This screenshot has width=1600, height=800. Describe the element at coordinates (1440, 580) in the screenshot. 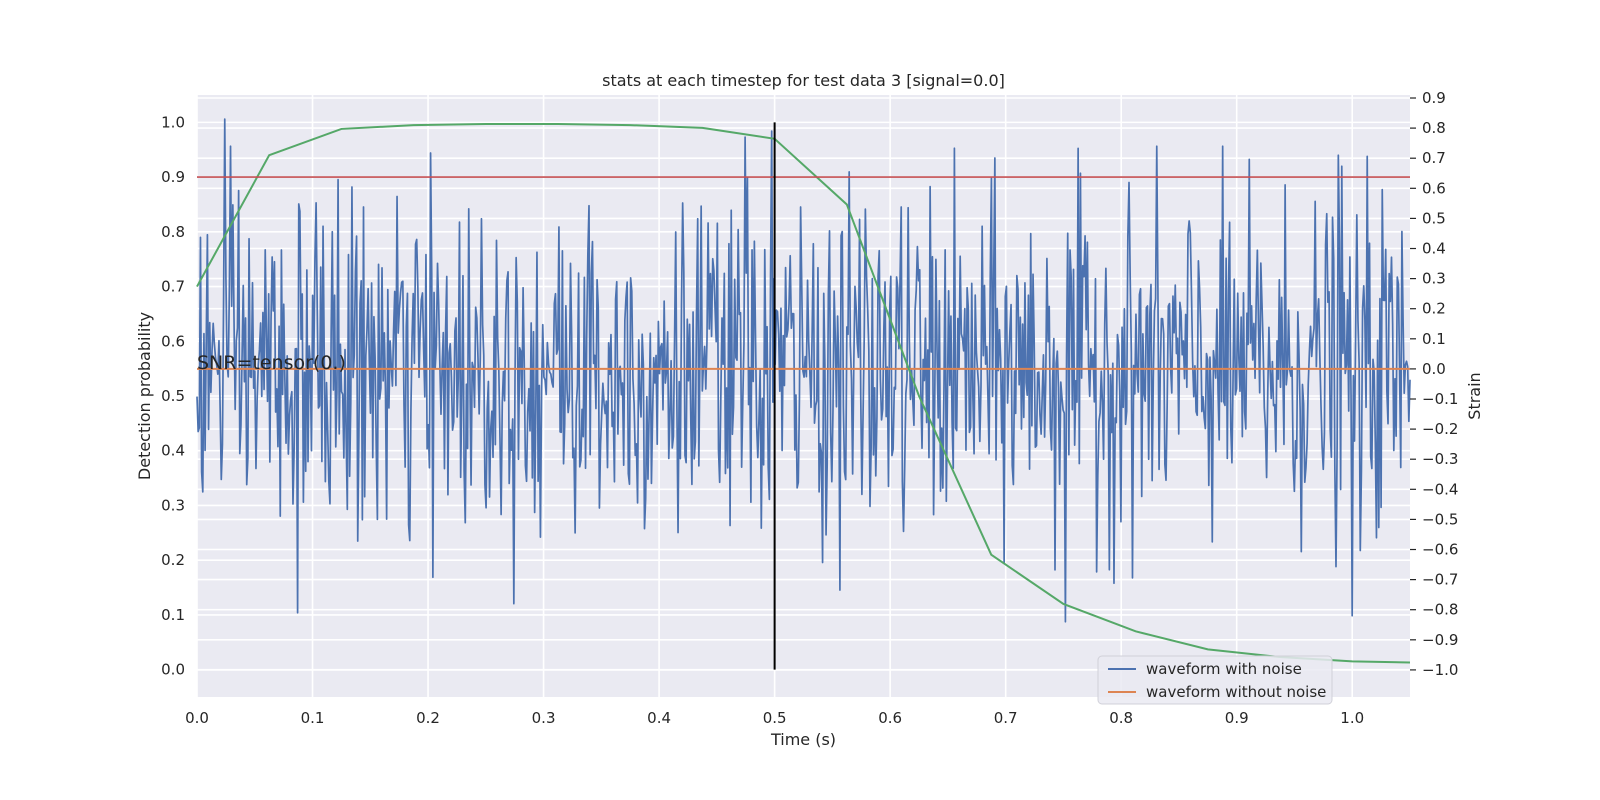

I see `y2-tick-label: −0.7` at that location.